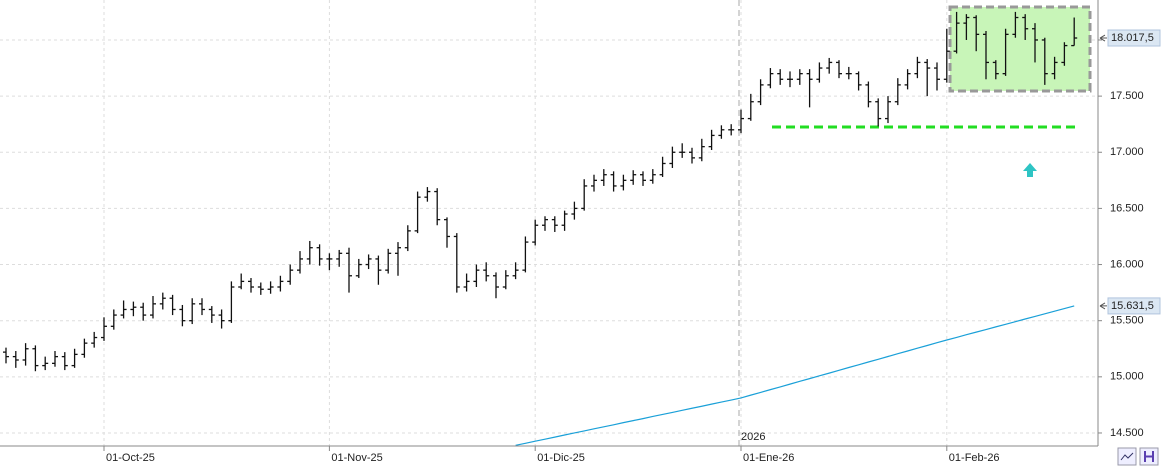  I want to click on x-tick-label: 01-Feb-26, so click(974, 458).